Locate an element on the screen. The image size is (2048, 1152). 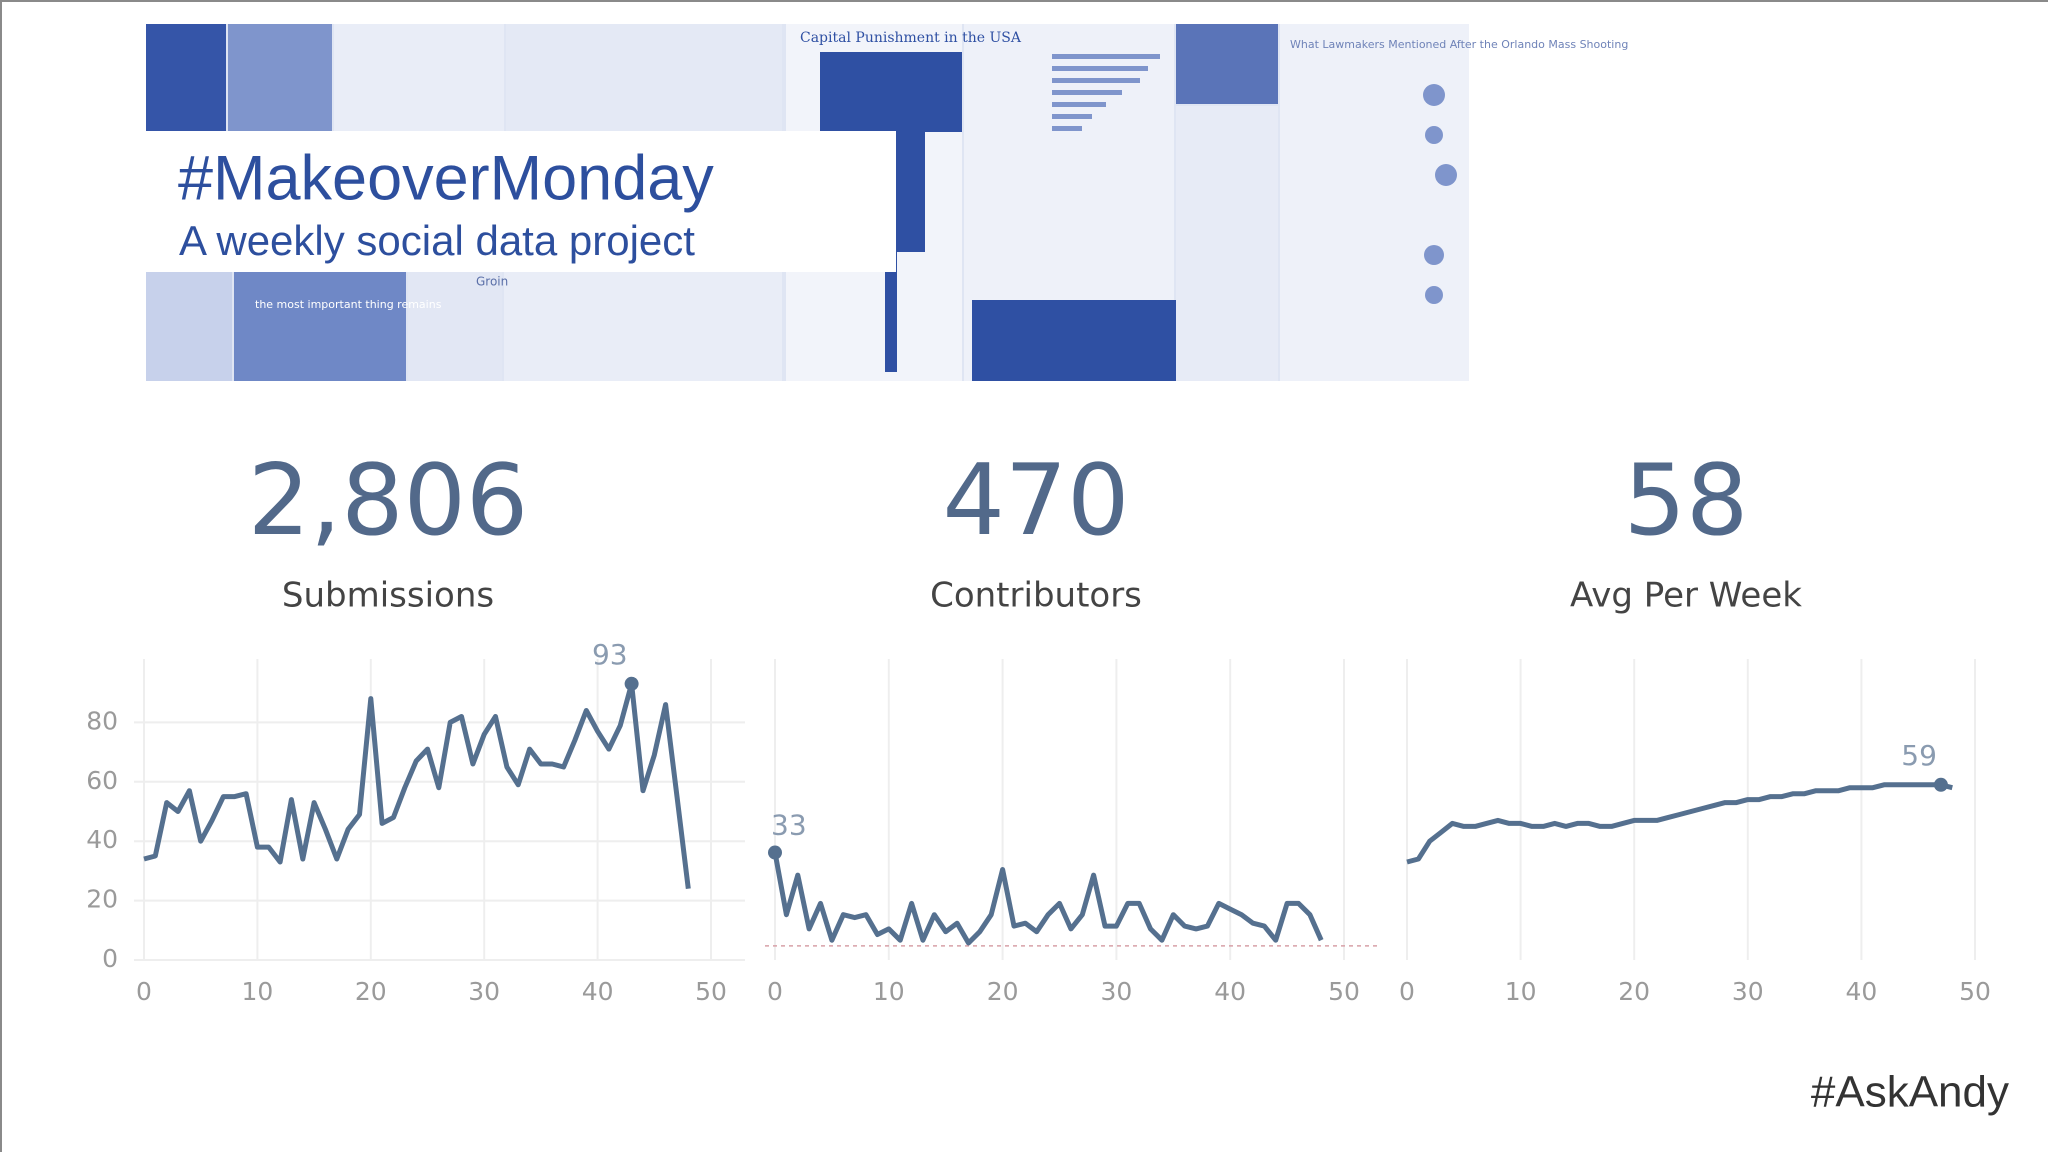
title-box is located at coordinates (521, 201).